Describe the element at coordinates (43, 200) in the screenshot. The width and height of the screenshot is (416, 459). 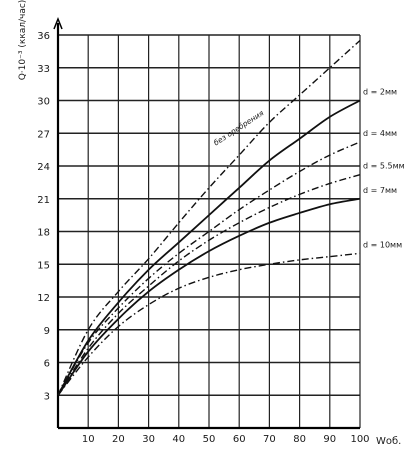
I see `y-tick-label: 21` at that location.